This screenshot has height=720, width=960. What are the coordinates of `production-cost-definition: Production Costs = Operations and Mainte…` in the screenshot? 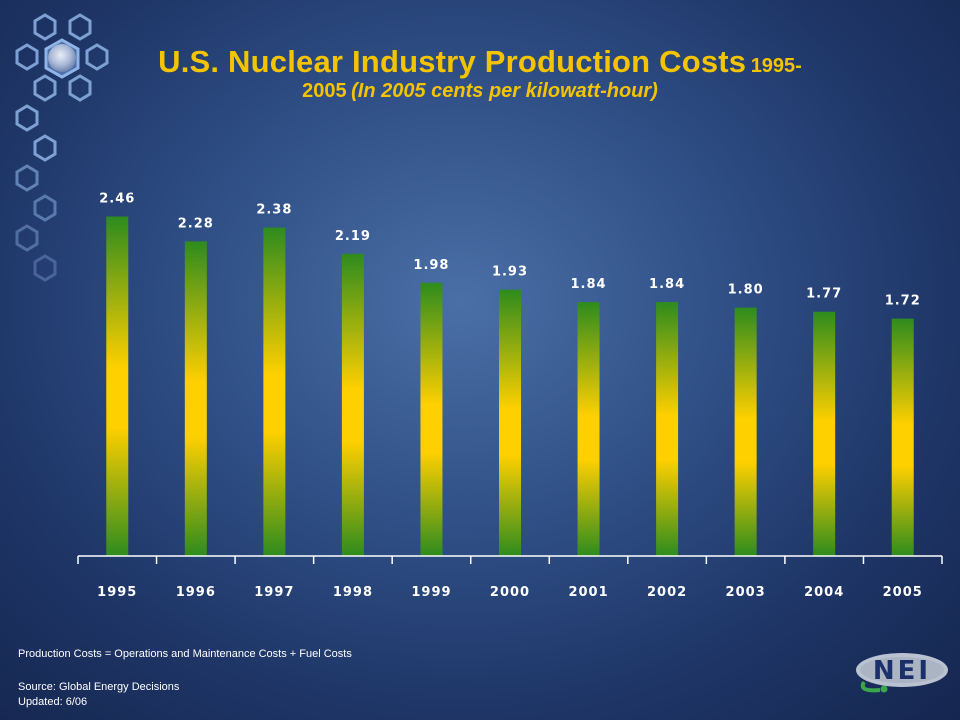 It's located at (185, 654).